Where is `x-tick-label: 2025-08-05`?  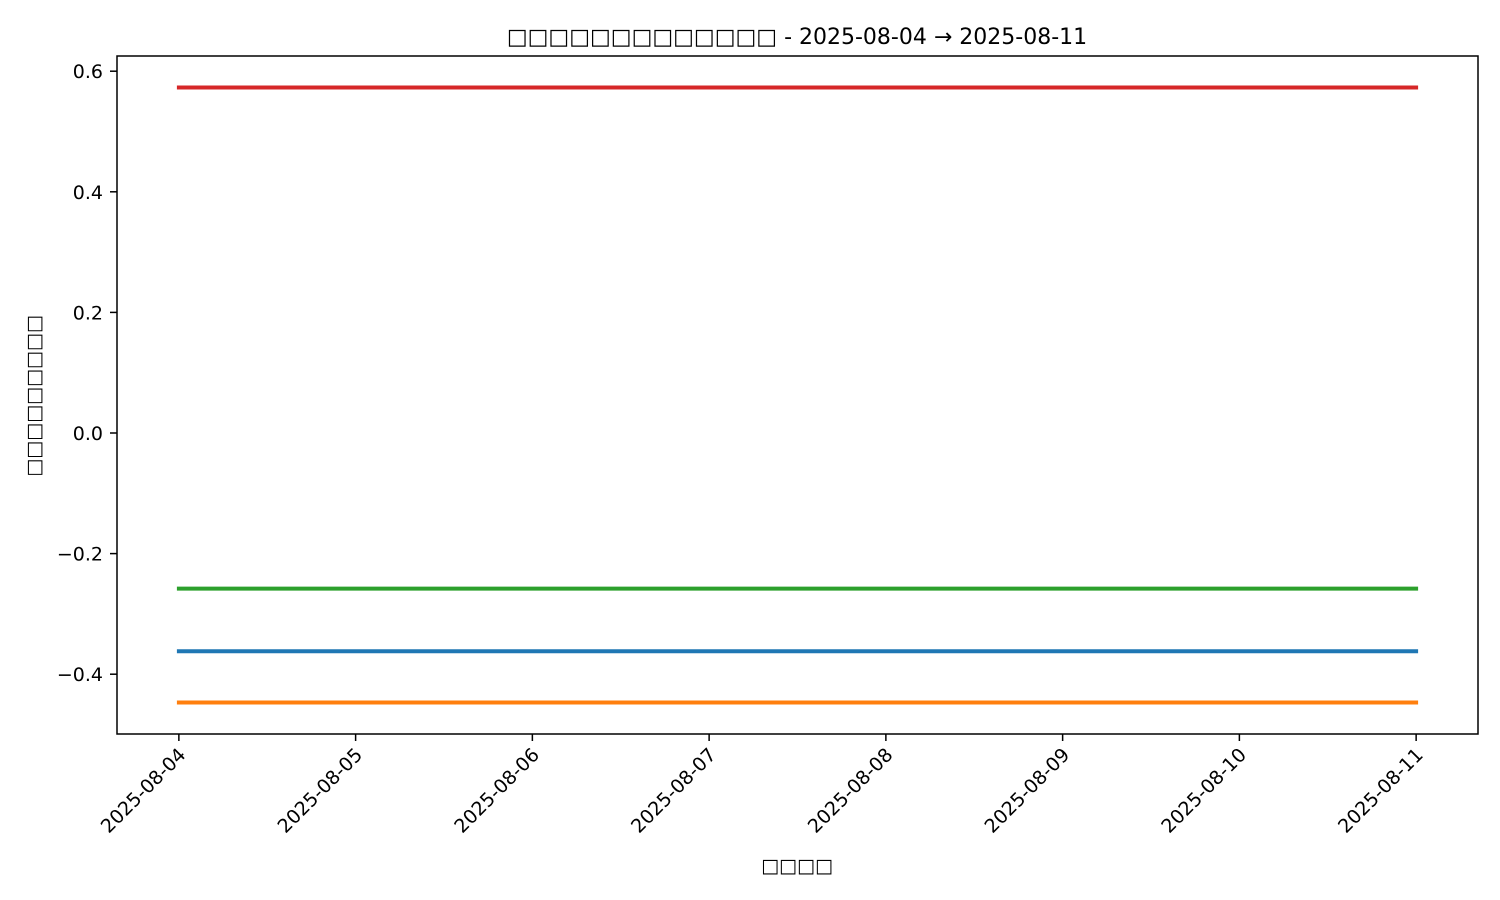 x-tick-label: 2025-08-05 is located at coordinates (321, 791).